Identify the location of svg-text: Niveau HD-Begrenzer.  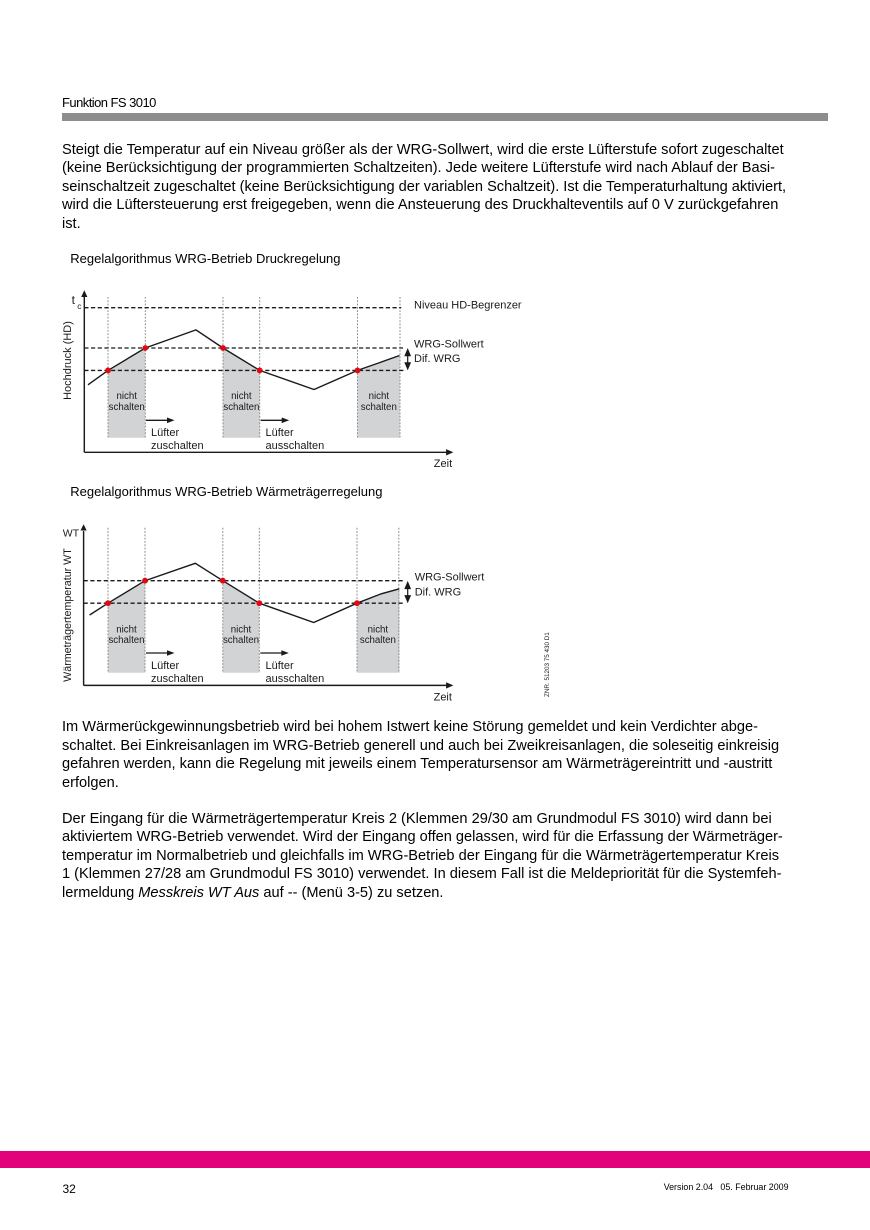
(468, 305).